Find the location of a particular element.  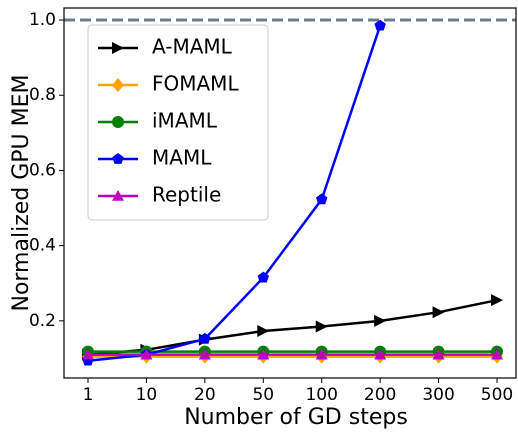

x-tick-label: 20 is located at coordinates (205, 395).